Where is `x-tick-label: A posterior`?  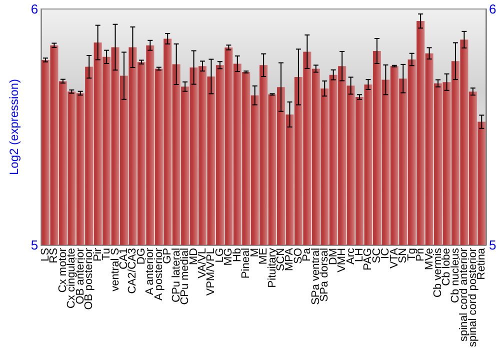 x-tick-label: A posterior is located at coordinates (158, 274).